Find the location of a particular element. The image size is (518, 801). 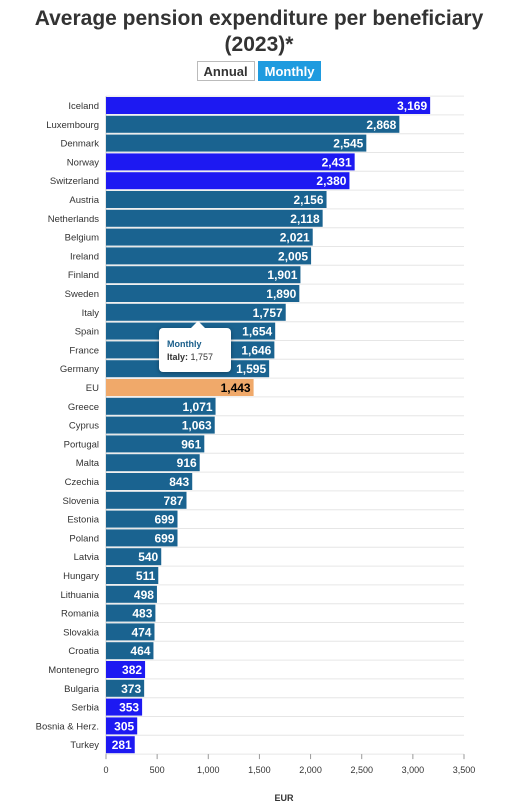

category-label: Greece is located at coordinates (83, 407).